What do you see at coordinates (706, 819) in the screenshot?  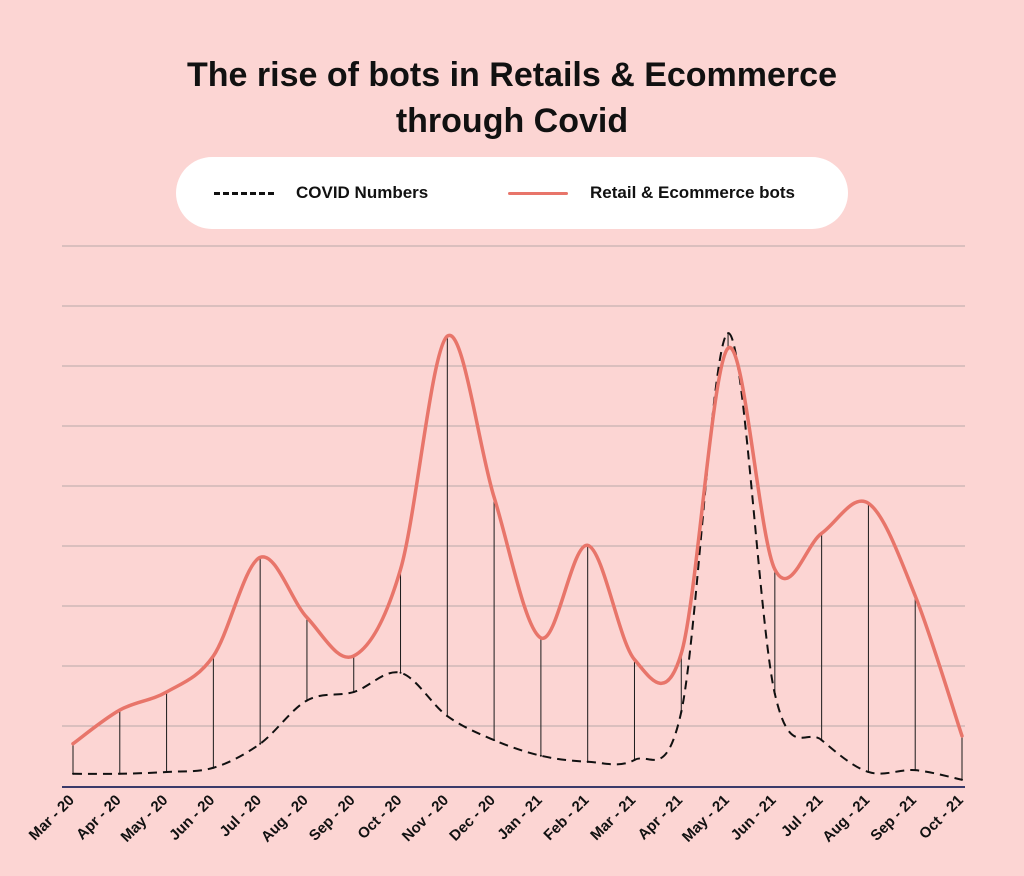 I see `x-tick-label: May - 21` at bounding box center [706, 819].